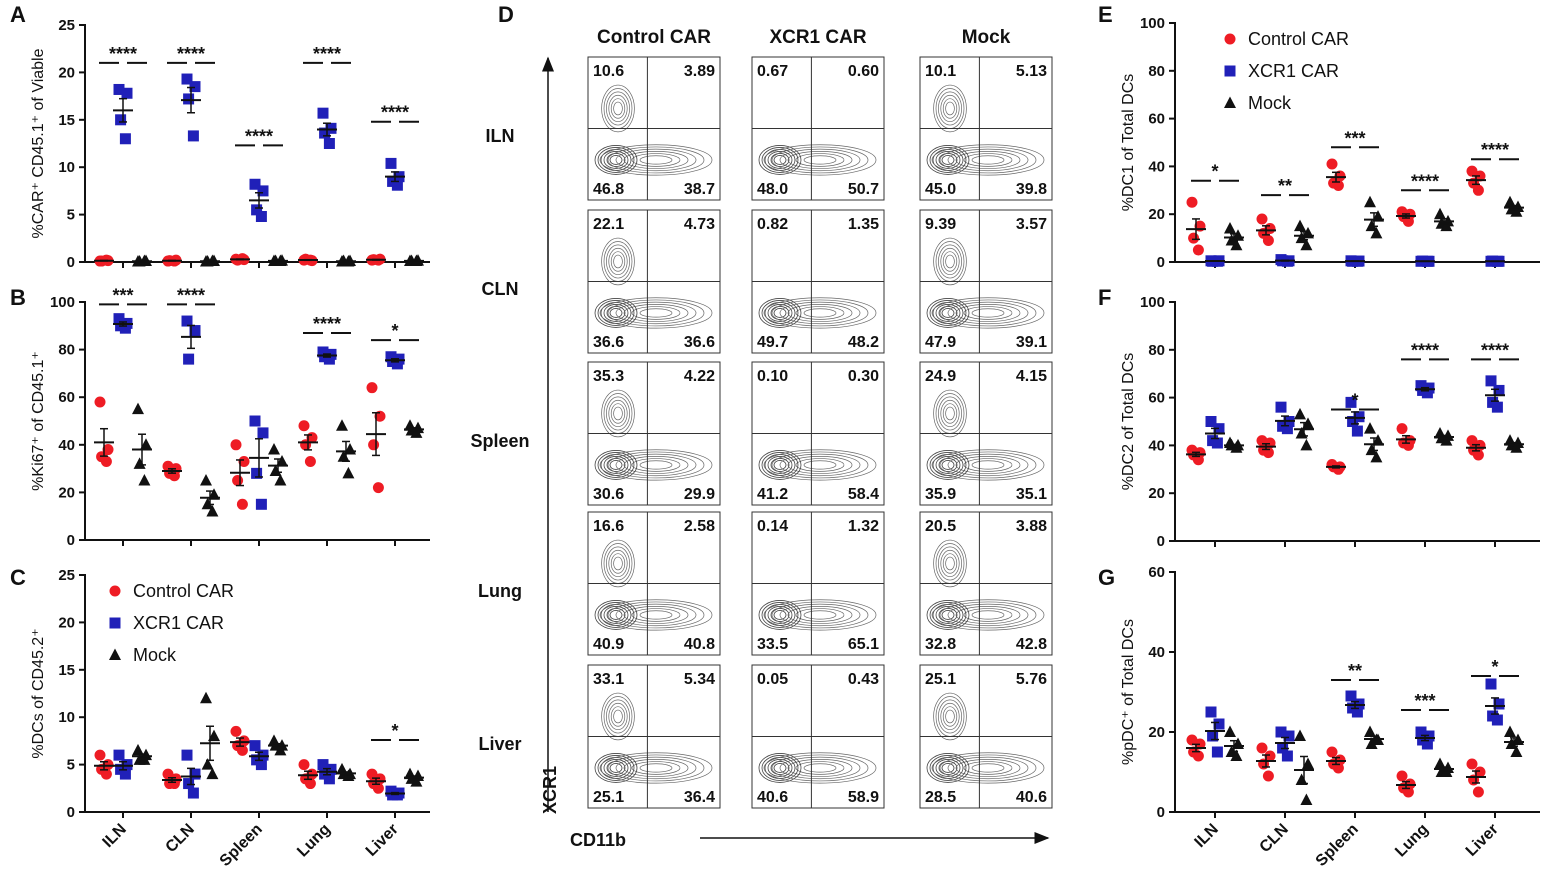  I want to click on x-tick-label: Liver, so click(382, 840).